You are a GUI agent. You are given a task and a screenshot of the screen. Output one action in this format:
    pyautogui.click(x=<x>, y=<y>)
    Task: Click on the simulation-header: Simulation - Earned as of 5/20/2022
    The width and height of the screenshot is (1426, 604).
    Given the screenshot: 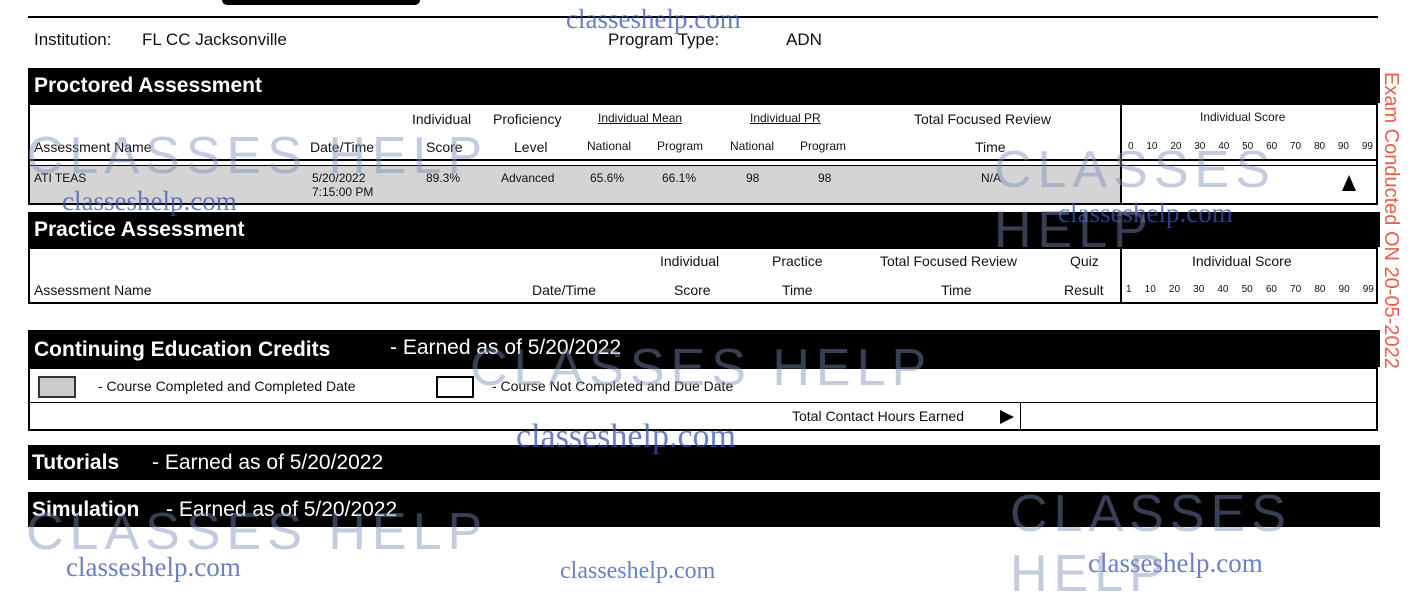 What is the action you would take?
    pyautogui.click(x=704, y=509)
    